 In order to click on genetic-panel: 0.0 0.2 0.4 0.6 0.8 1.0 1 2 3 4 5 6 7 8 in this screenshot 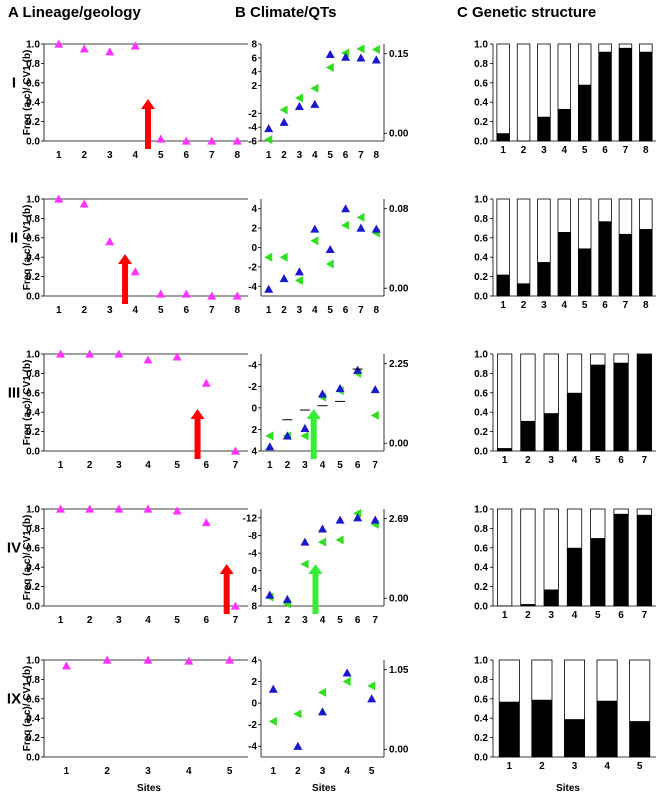, I will do `click(565, 98)`.